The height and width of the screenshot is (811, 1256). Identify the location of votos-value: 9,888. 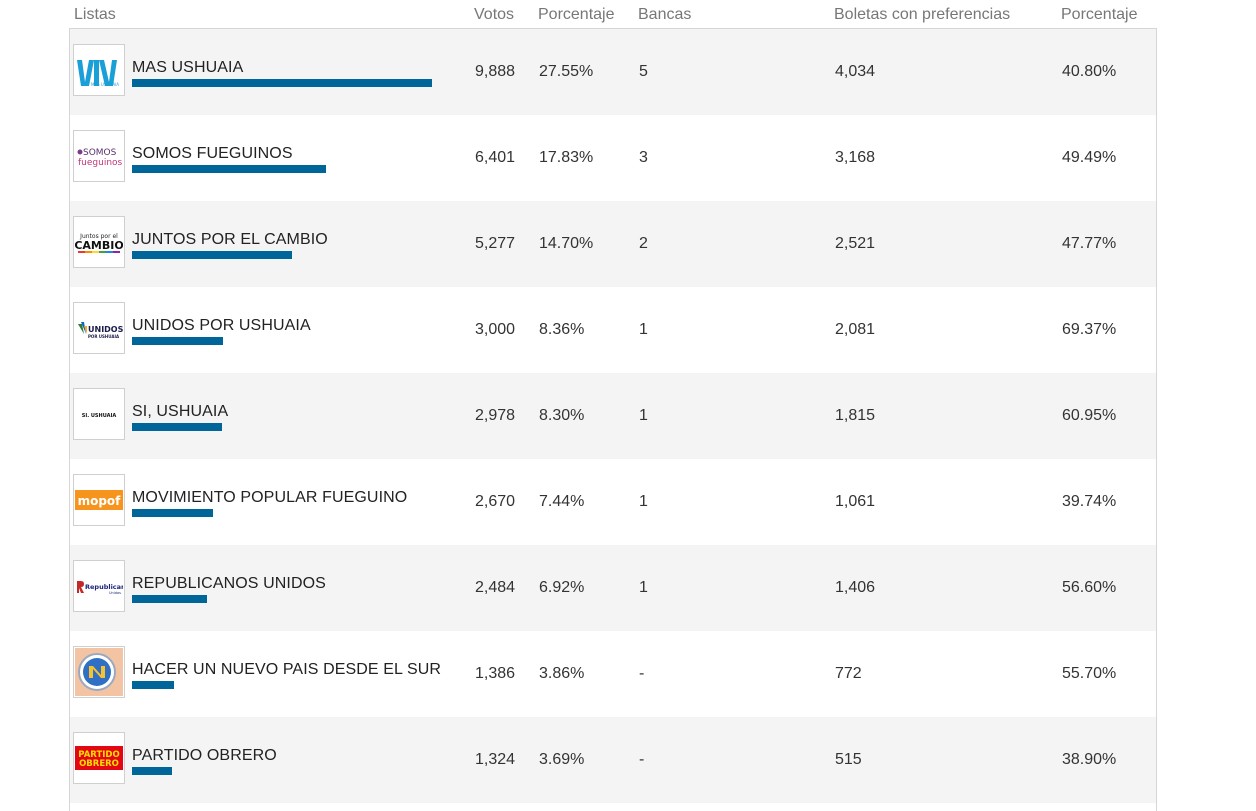
(495, 71).